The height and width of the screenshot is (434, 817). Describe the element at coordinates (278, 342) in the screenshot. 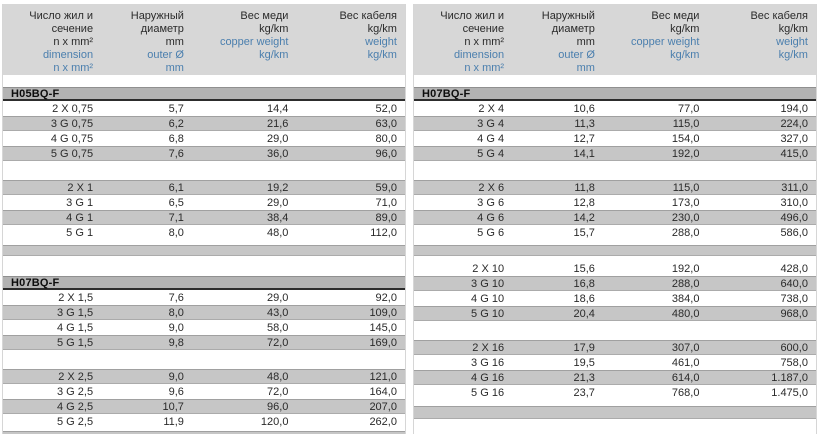

I see `copper-weight-cell: 72,0` at that location.